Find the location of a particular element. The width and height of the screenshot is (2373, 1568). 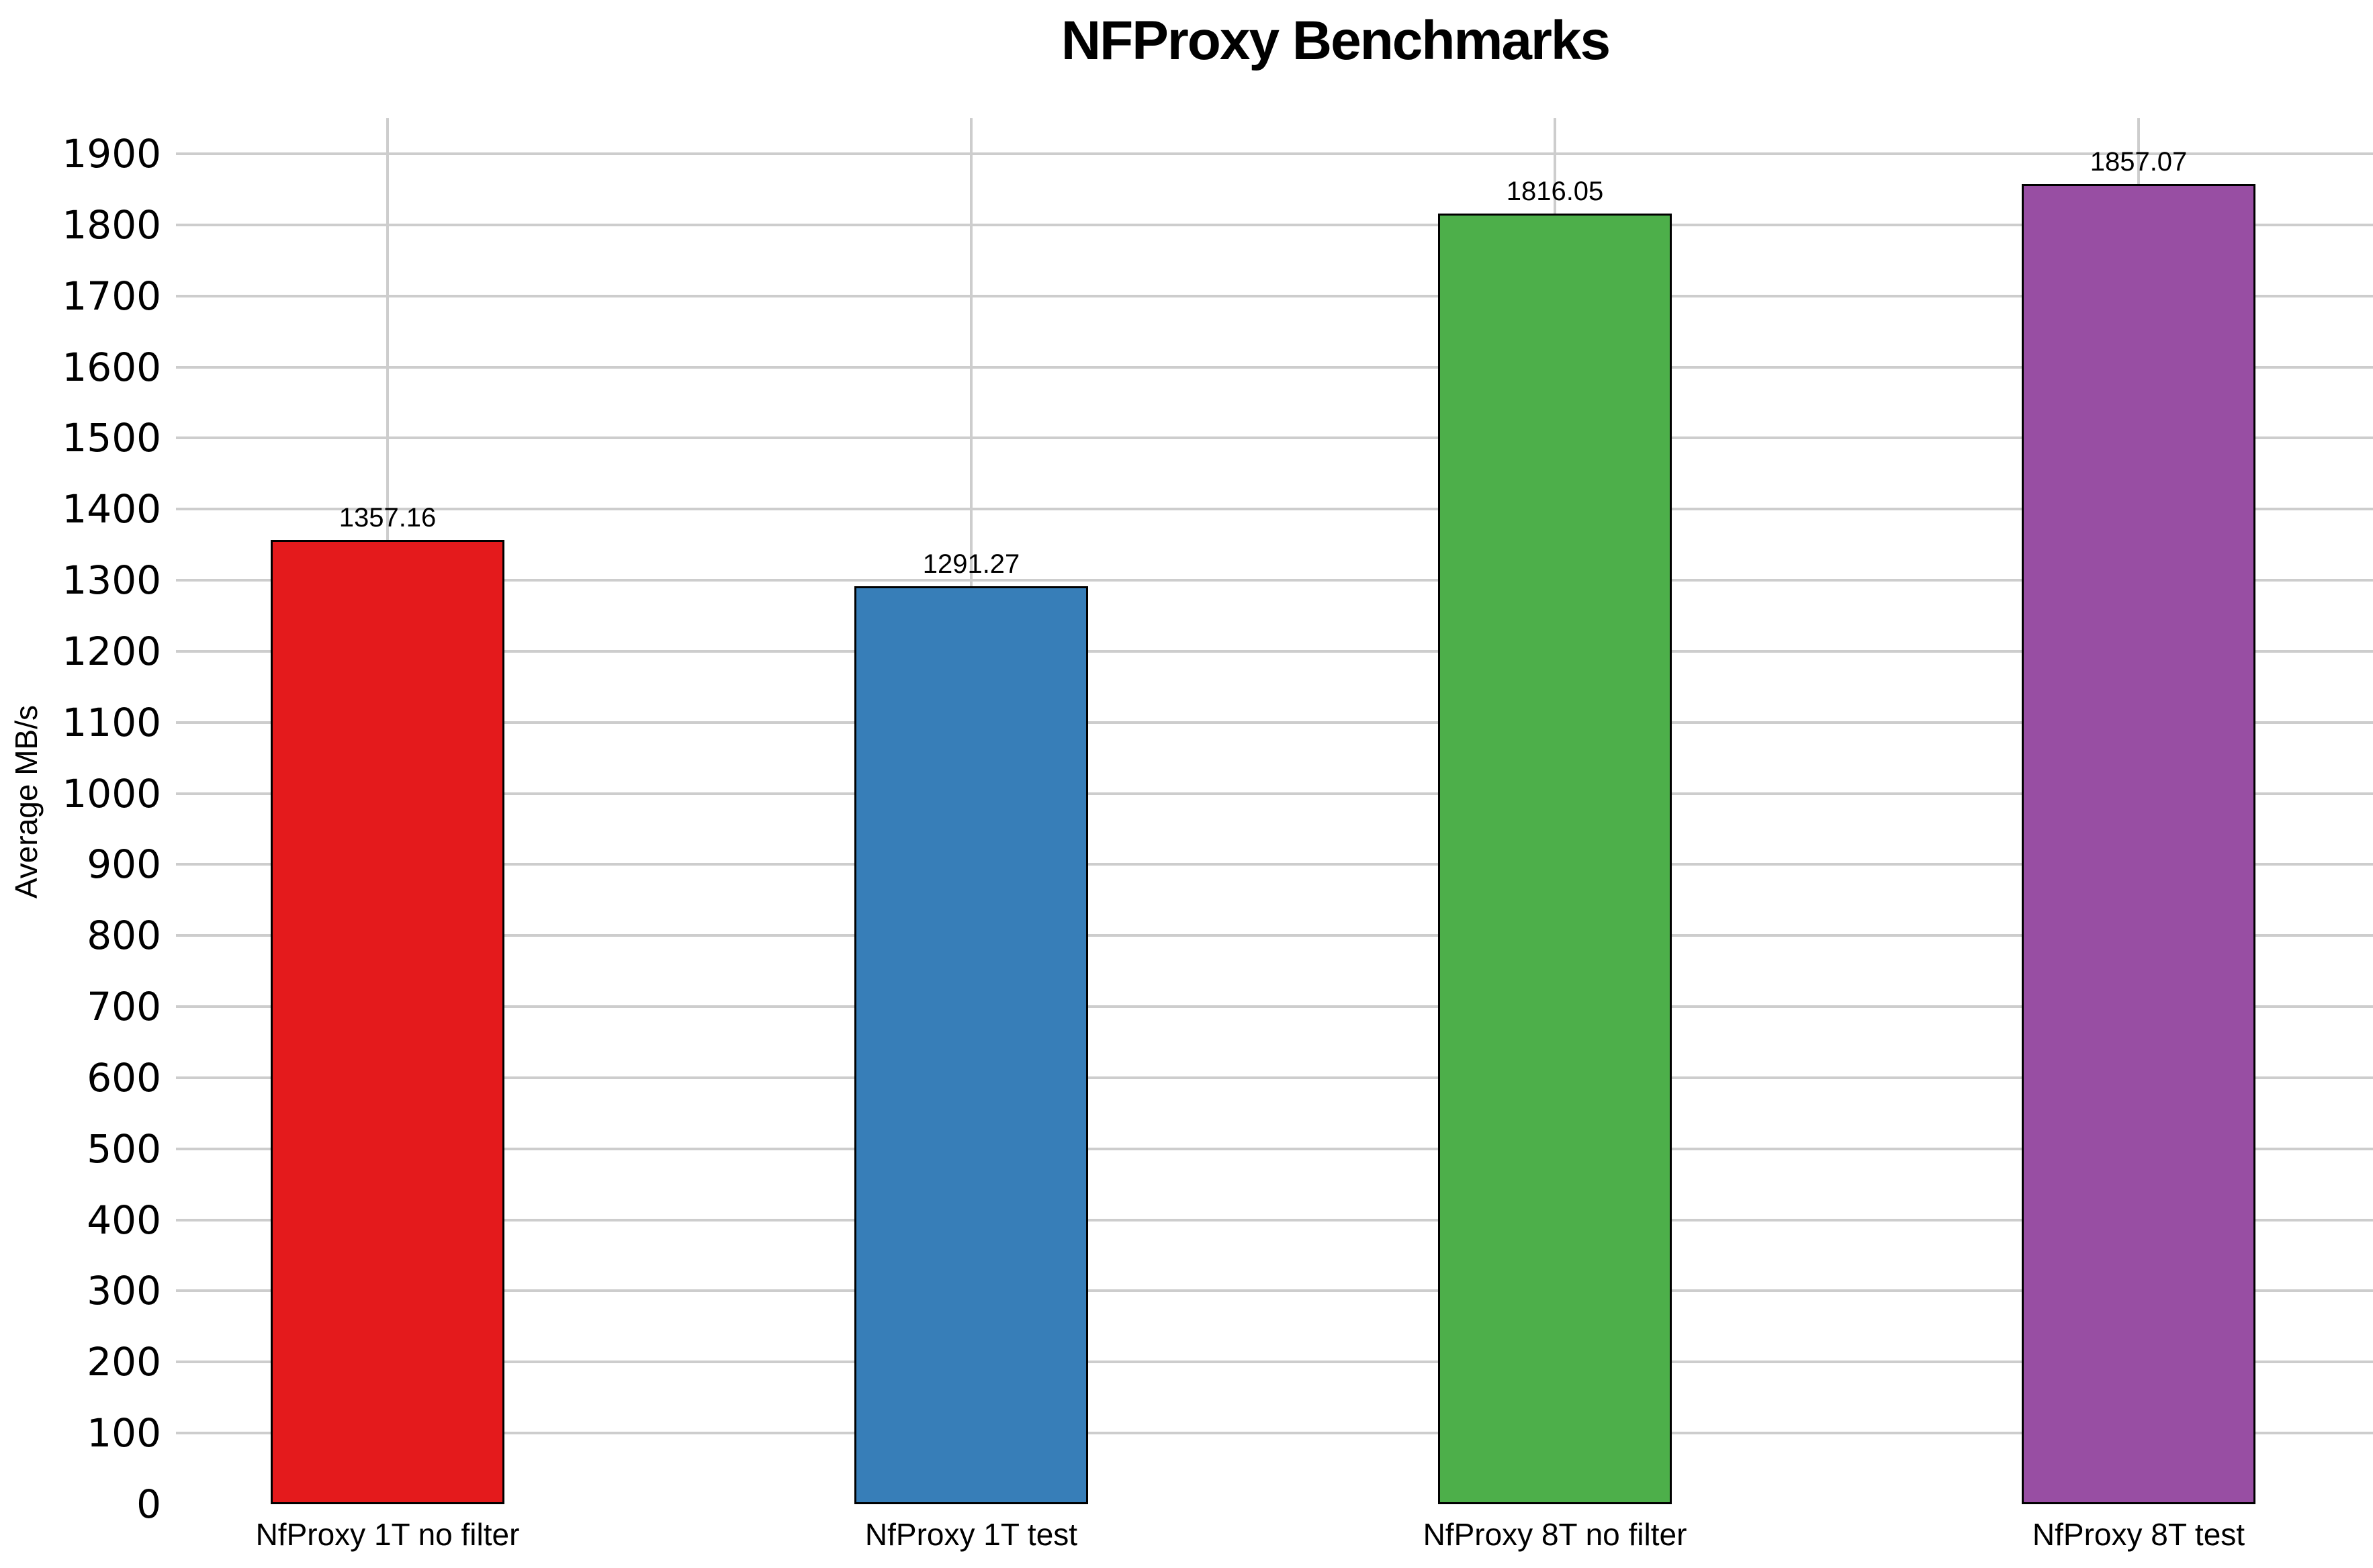

y-tick-label: 100 is located at coordinates (124, 1433).